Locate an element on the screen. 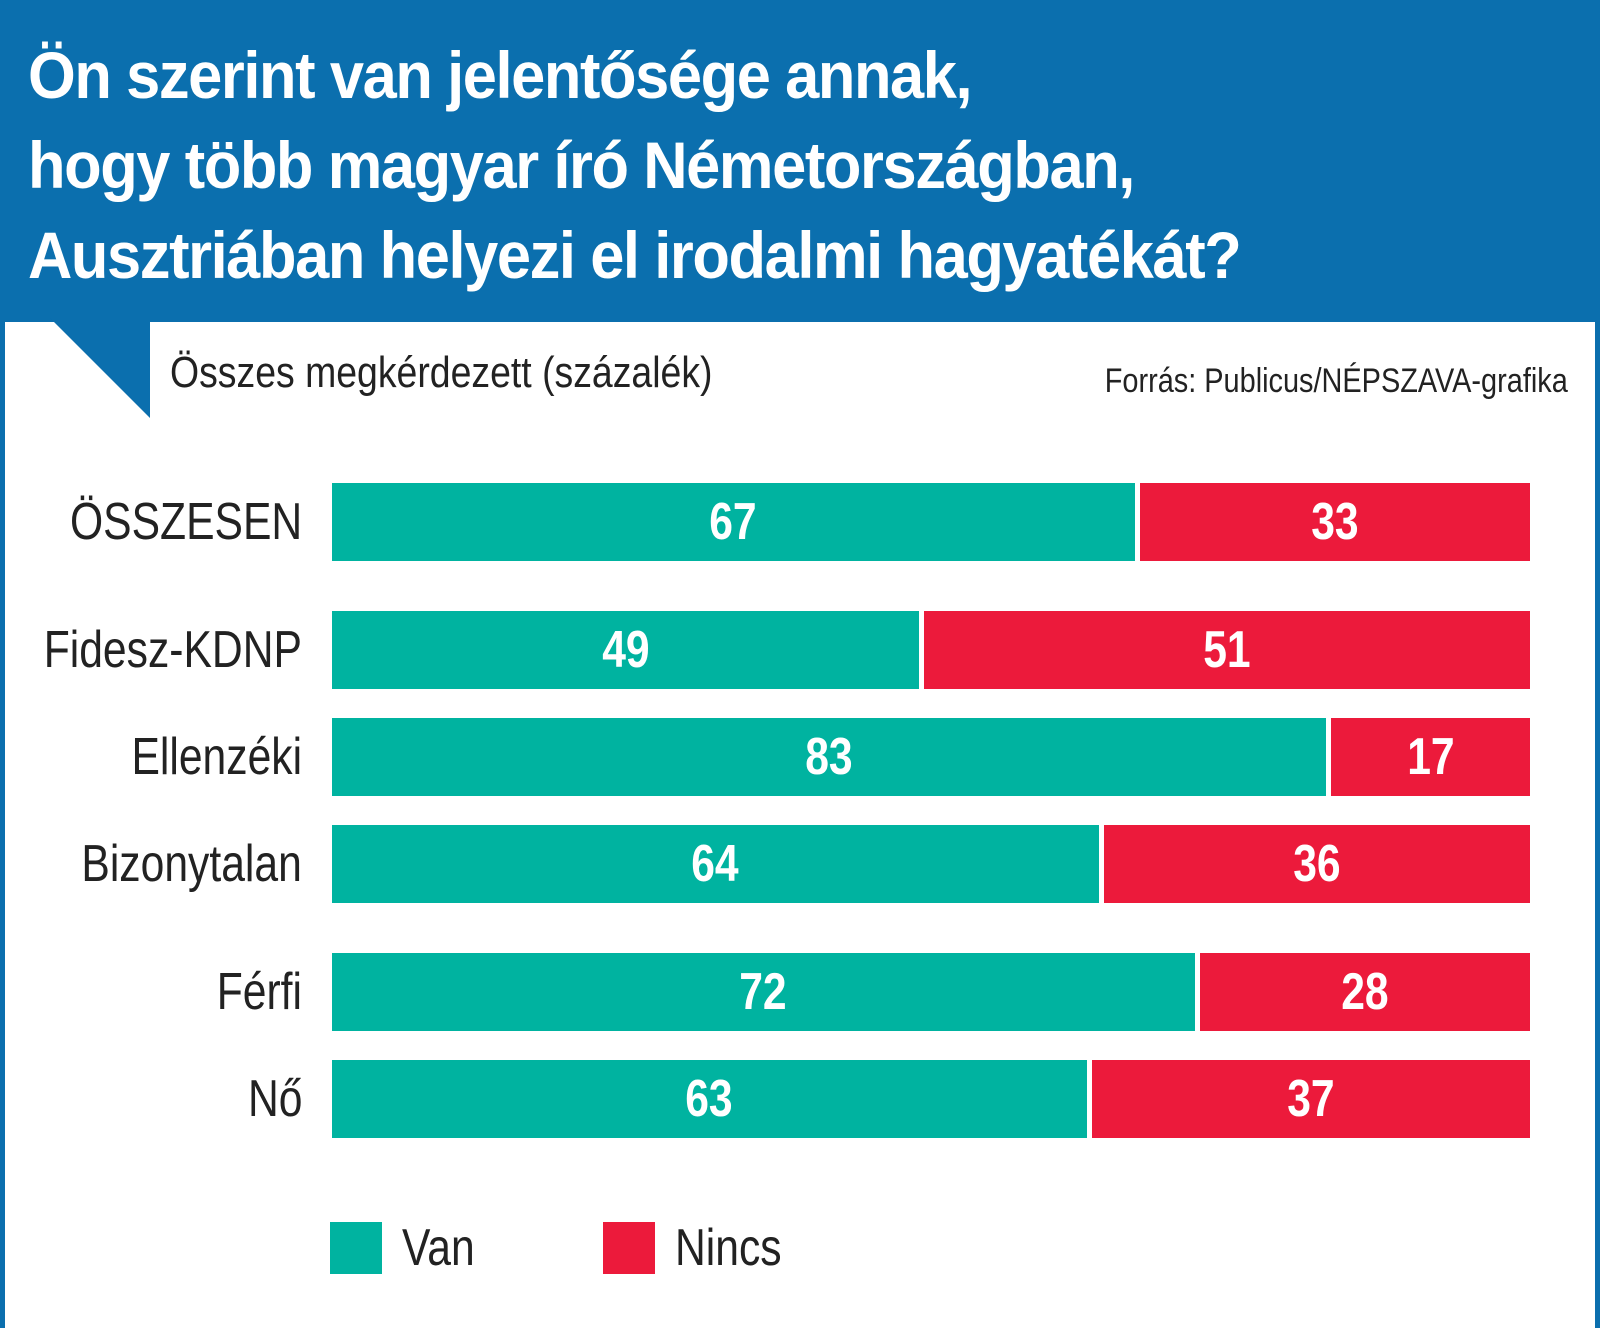 This screenshot has width=1600, height=1328. category-label: Ellenzéki is located at coordinates (216, 757).